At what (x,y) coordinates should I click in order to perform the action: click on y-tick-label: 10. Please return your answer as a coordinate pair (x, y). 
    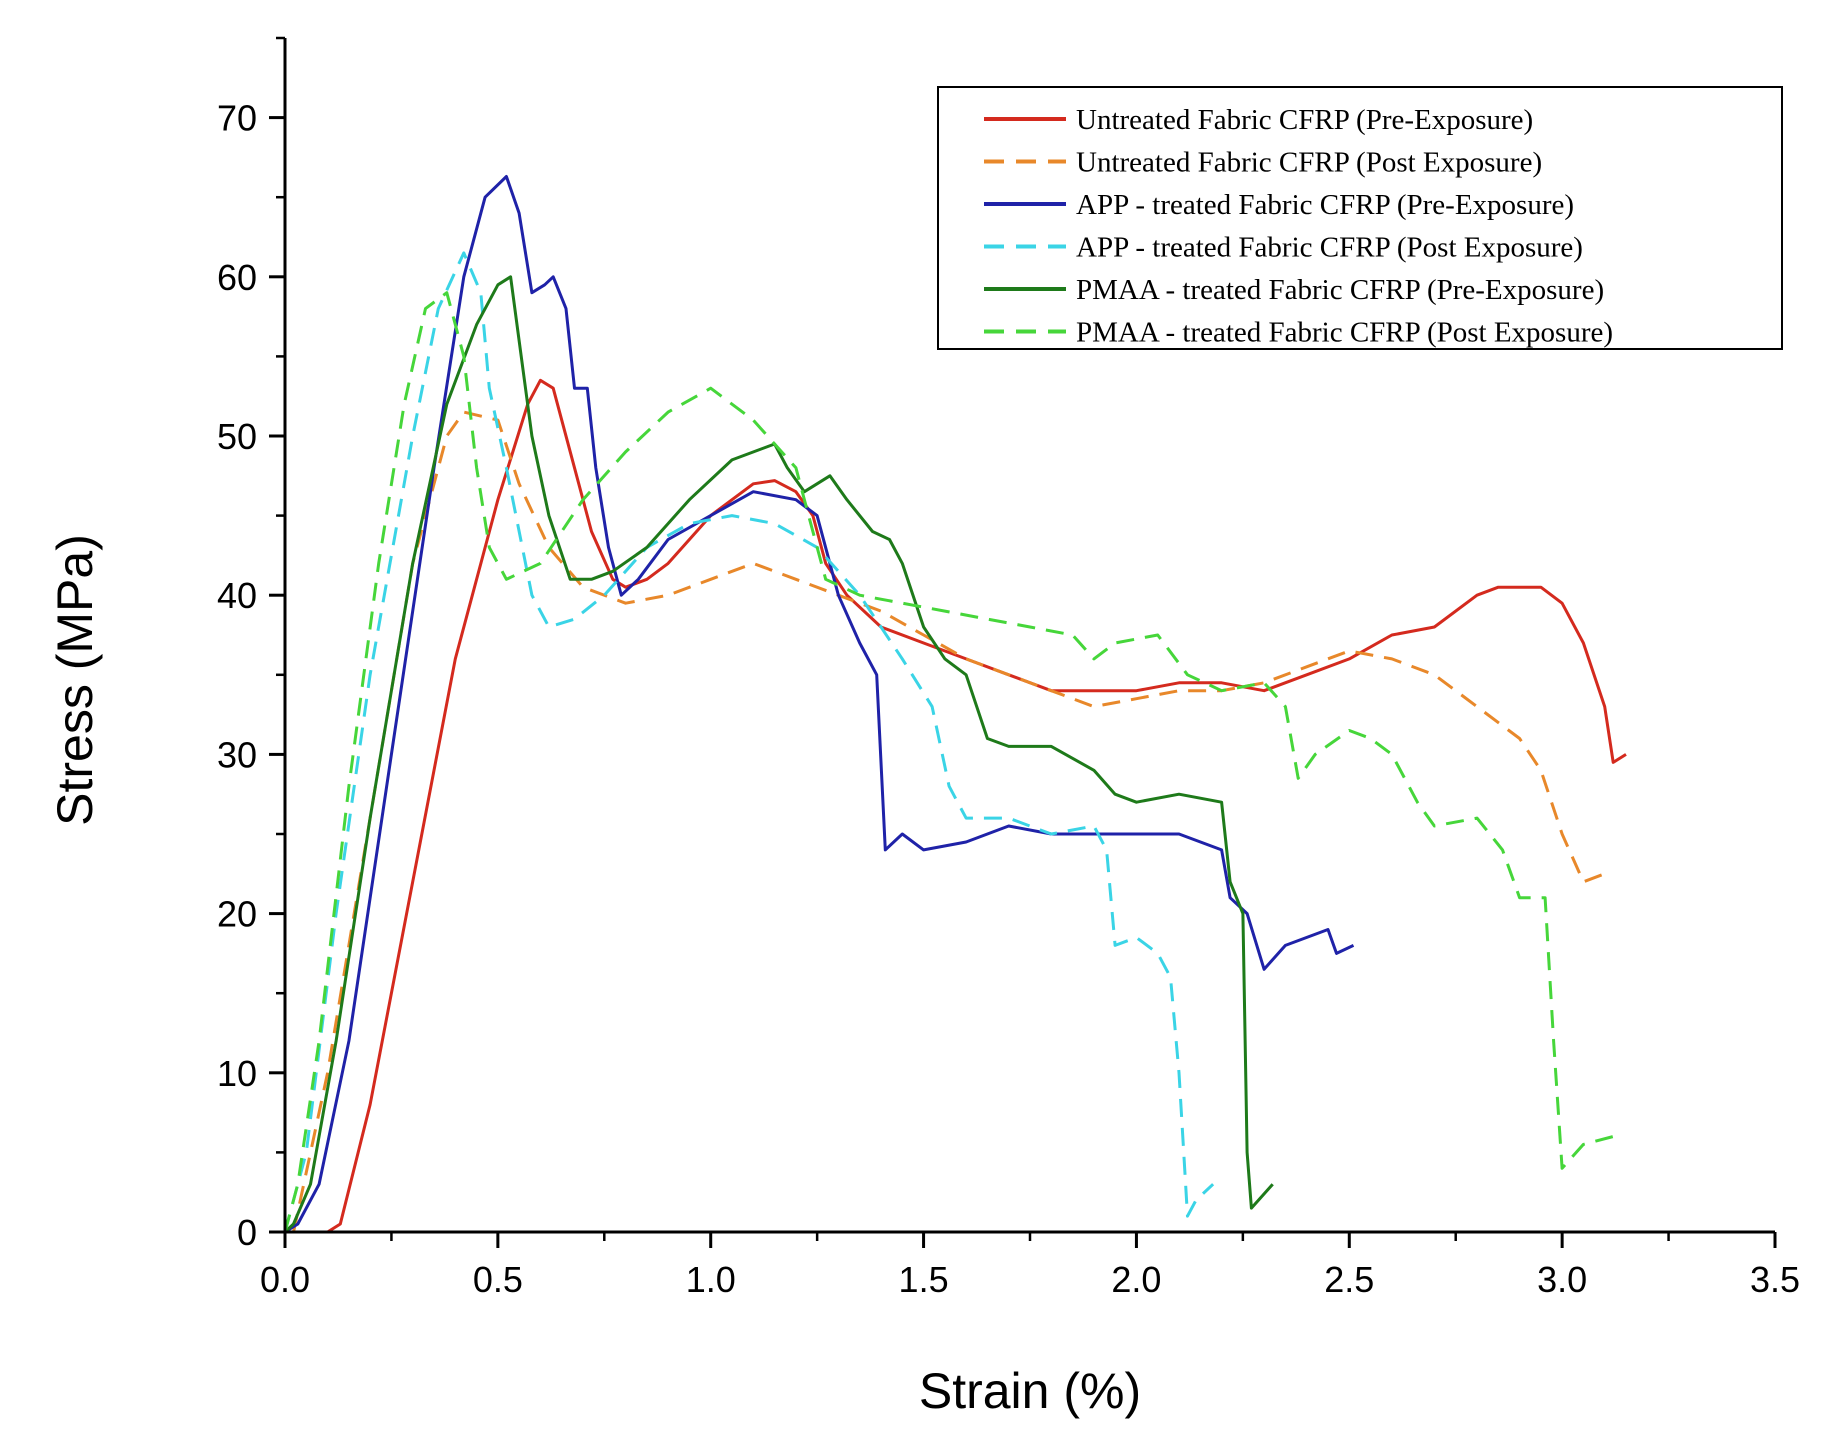
    Looking at the image, I should click on (237, 1073).